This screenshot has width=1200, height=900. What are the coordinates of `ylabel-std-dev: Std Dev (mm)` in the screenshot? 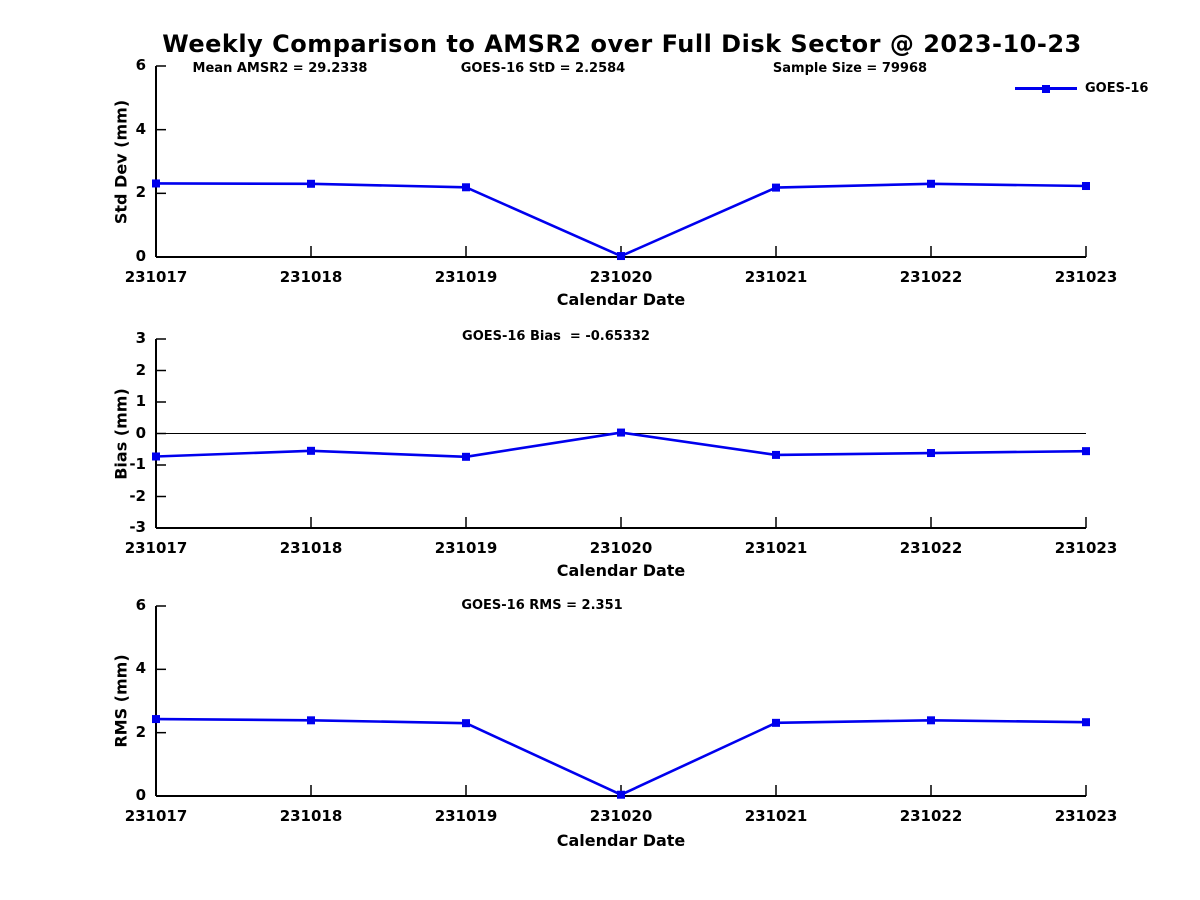 It's located at (121, 162).